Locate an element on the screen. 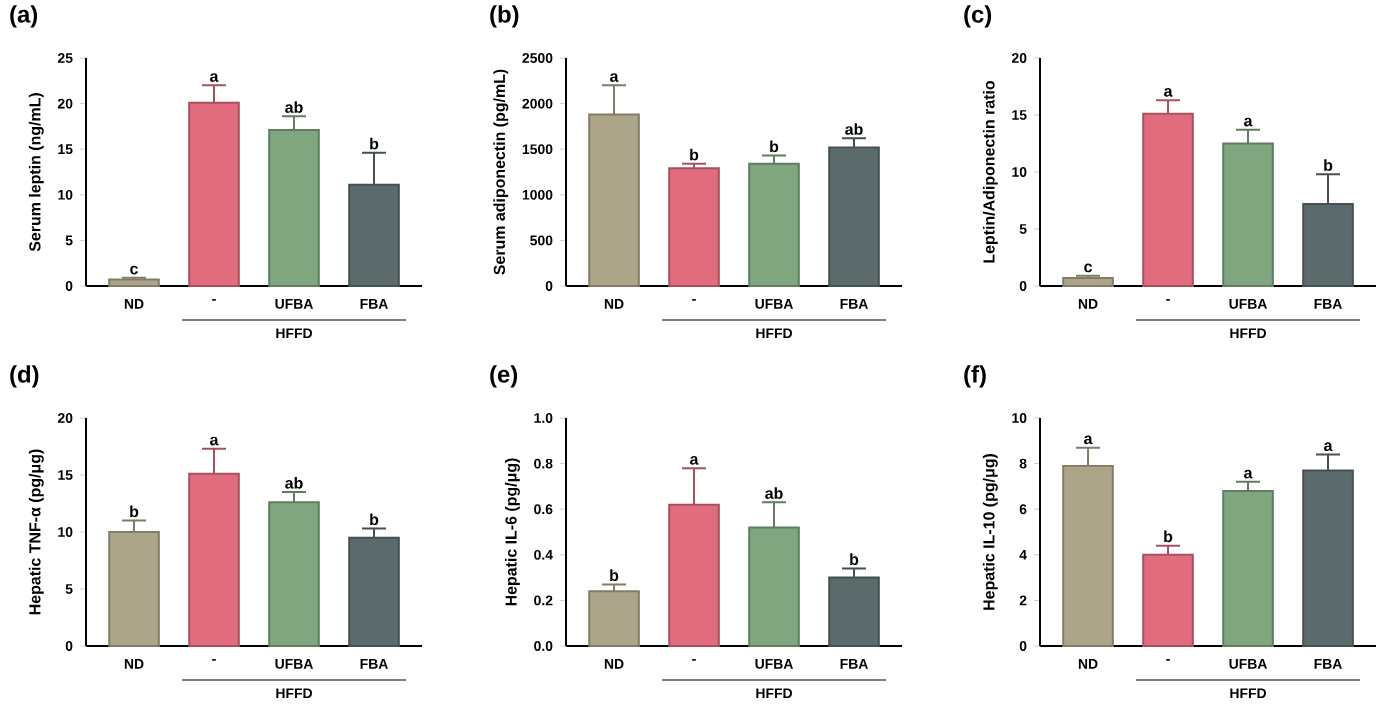  chart-title: (b) is located at coordinates (504, 16).